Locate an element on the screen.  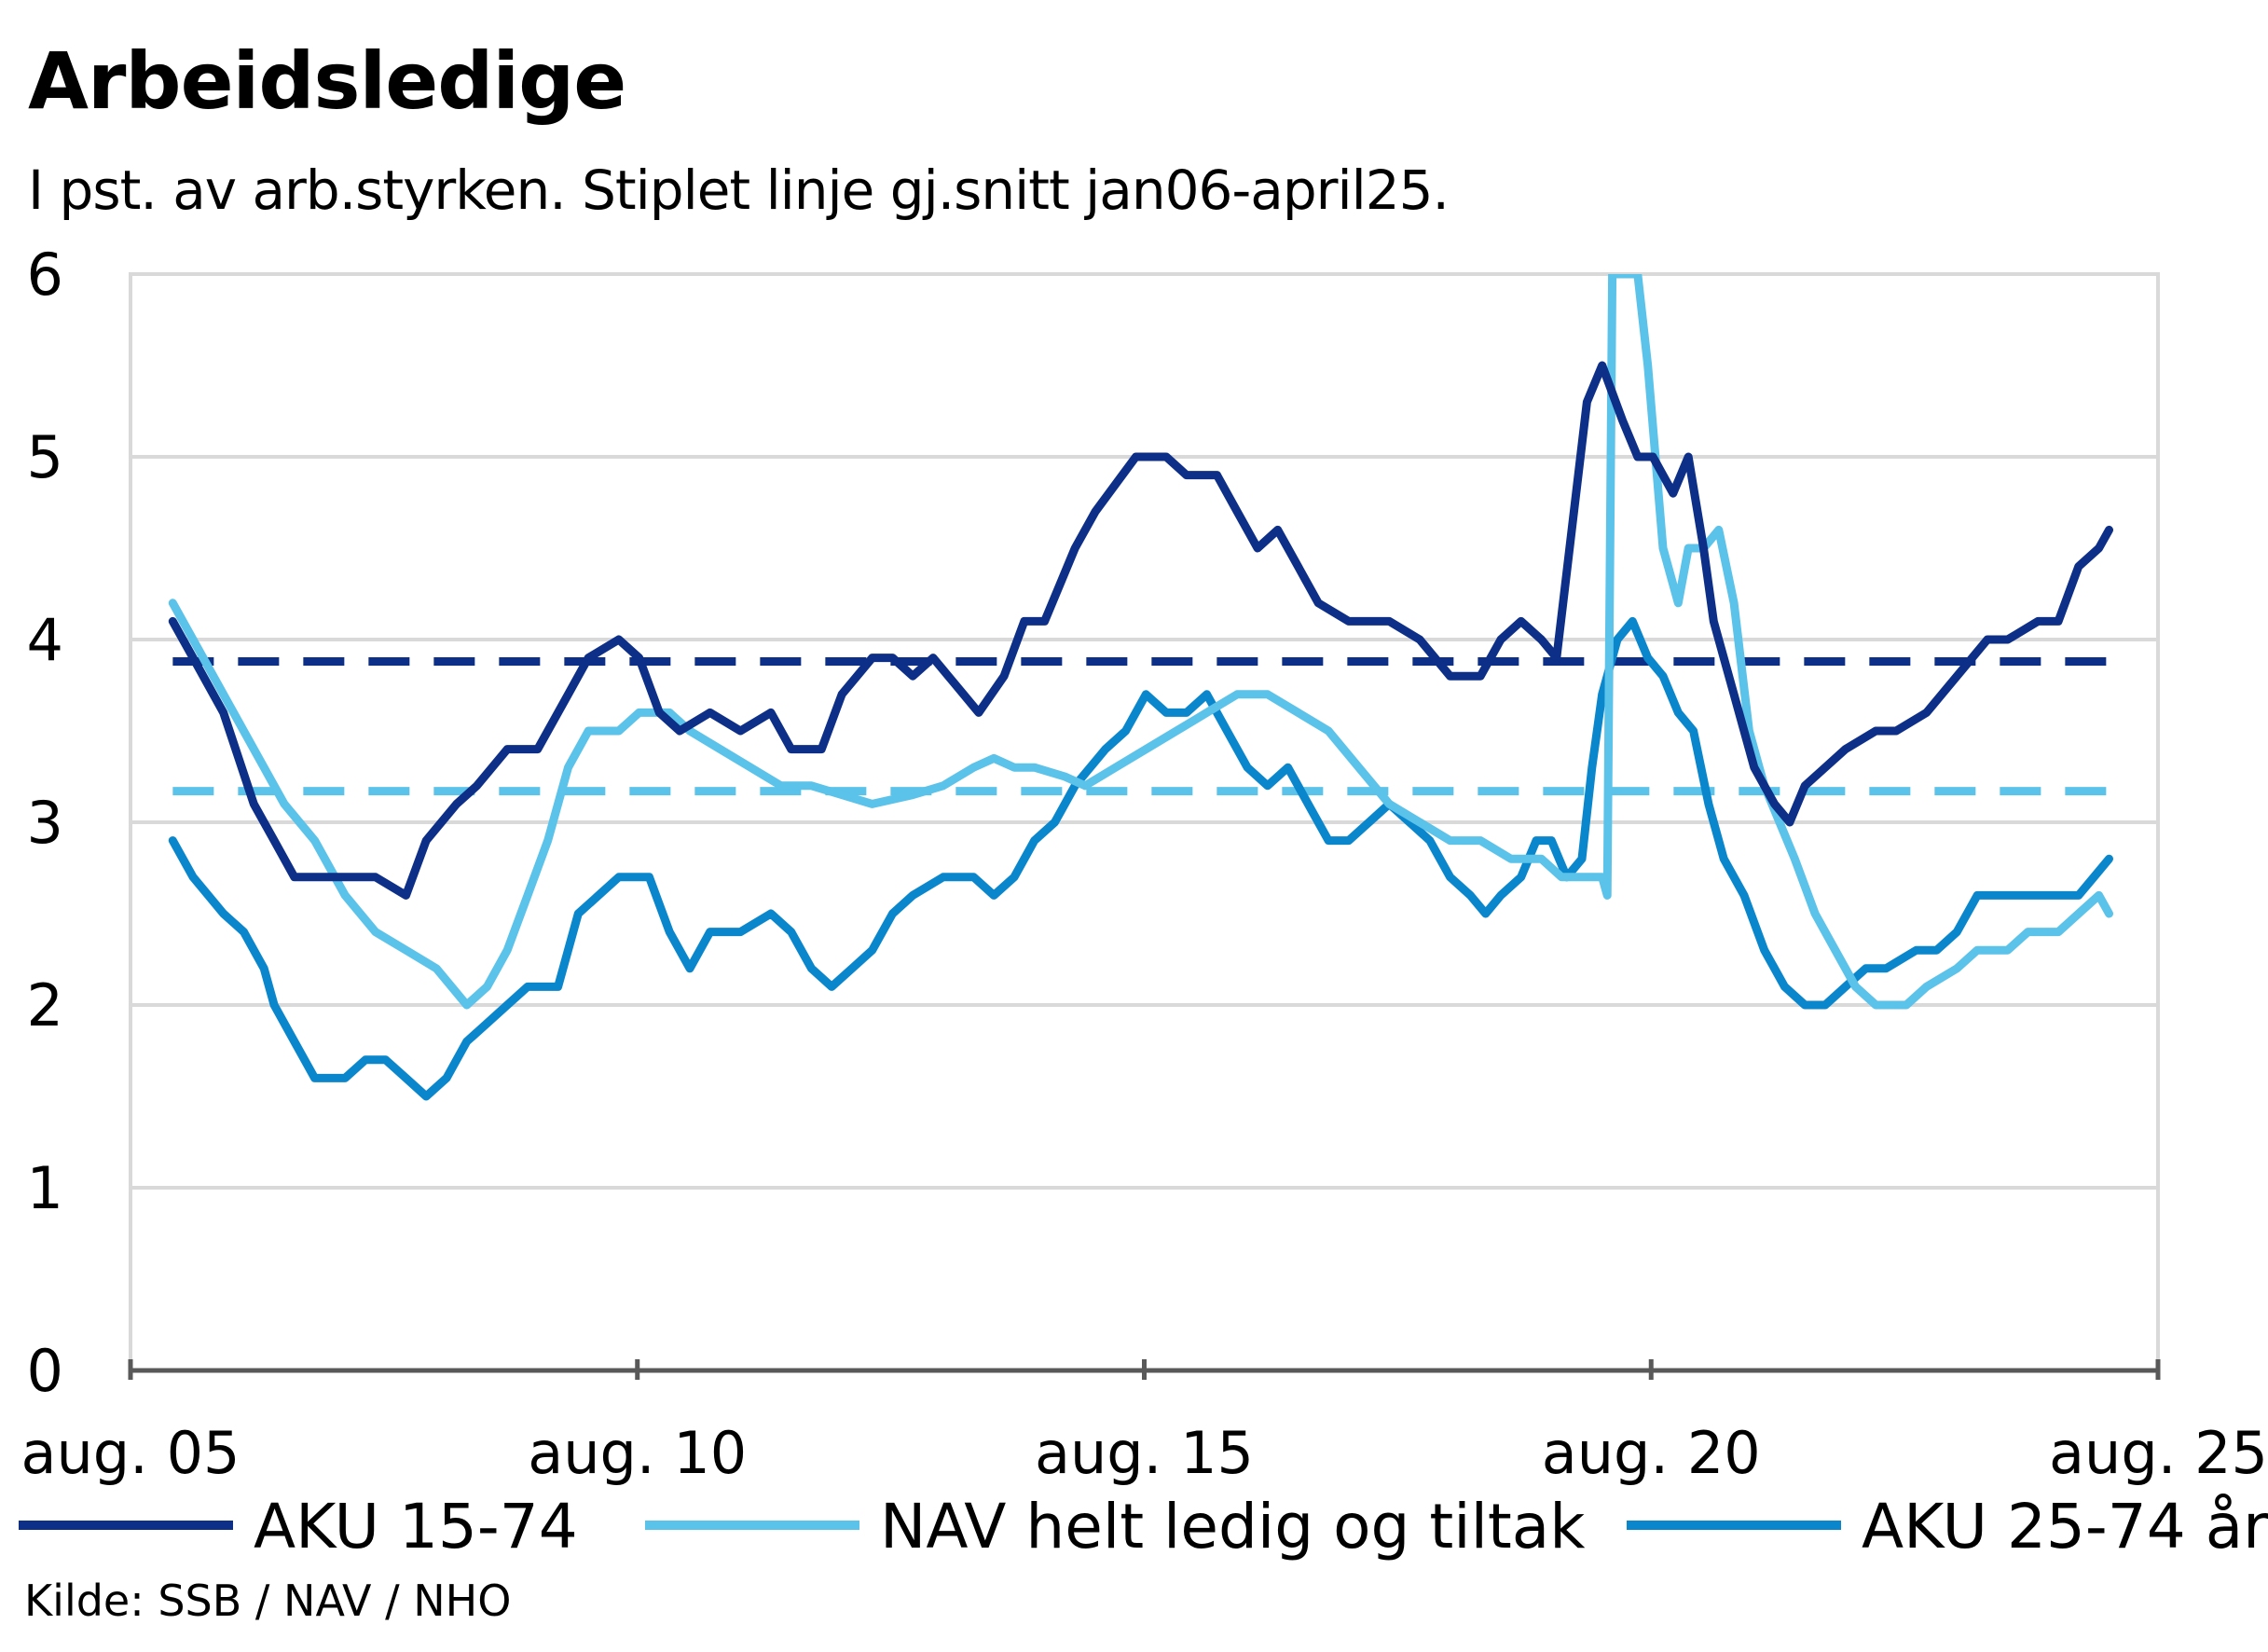
x-tick-label: aug. 05 is located at coordinates (131, 1453).